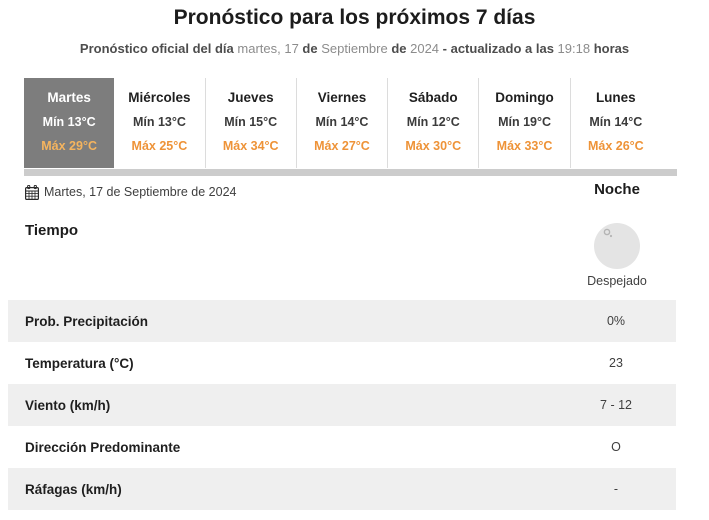 This screenshot has height=520, width=709. What do you see at coordinates (159, 146) in the screenshot?
I see `day-tab-max-temp: Máx 25°C` at bounding box center [159, 146].